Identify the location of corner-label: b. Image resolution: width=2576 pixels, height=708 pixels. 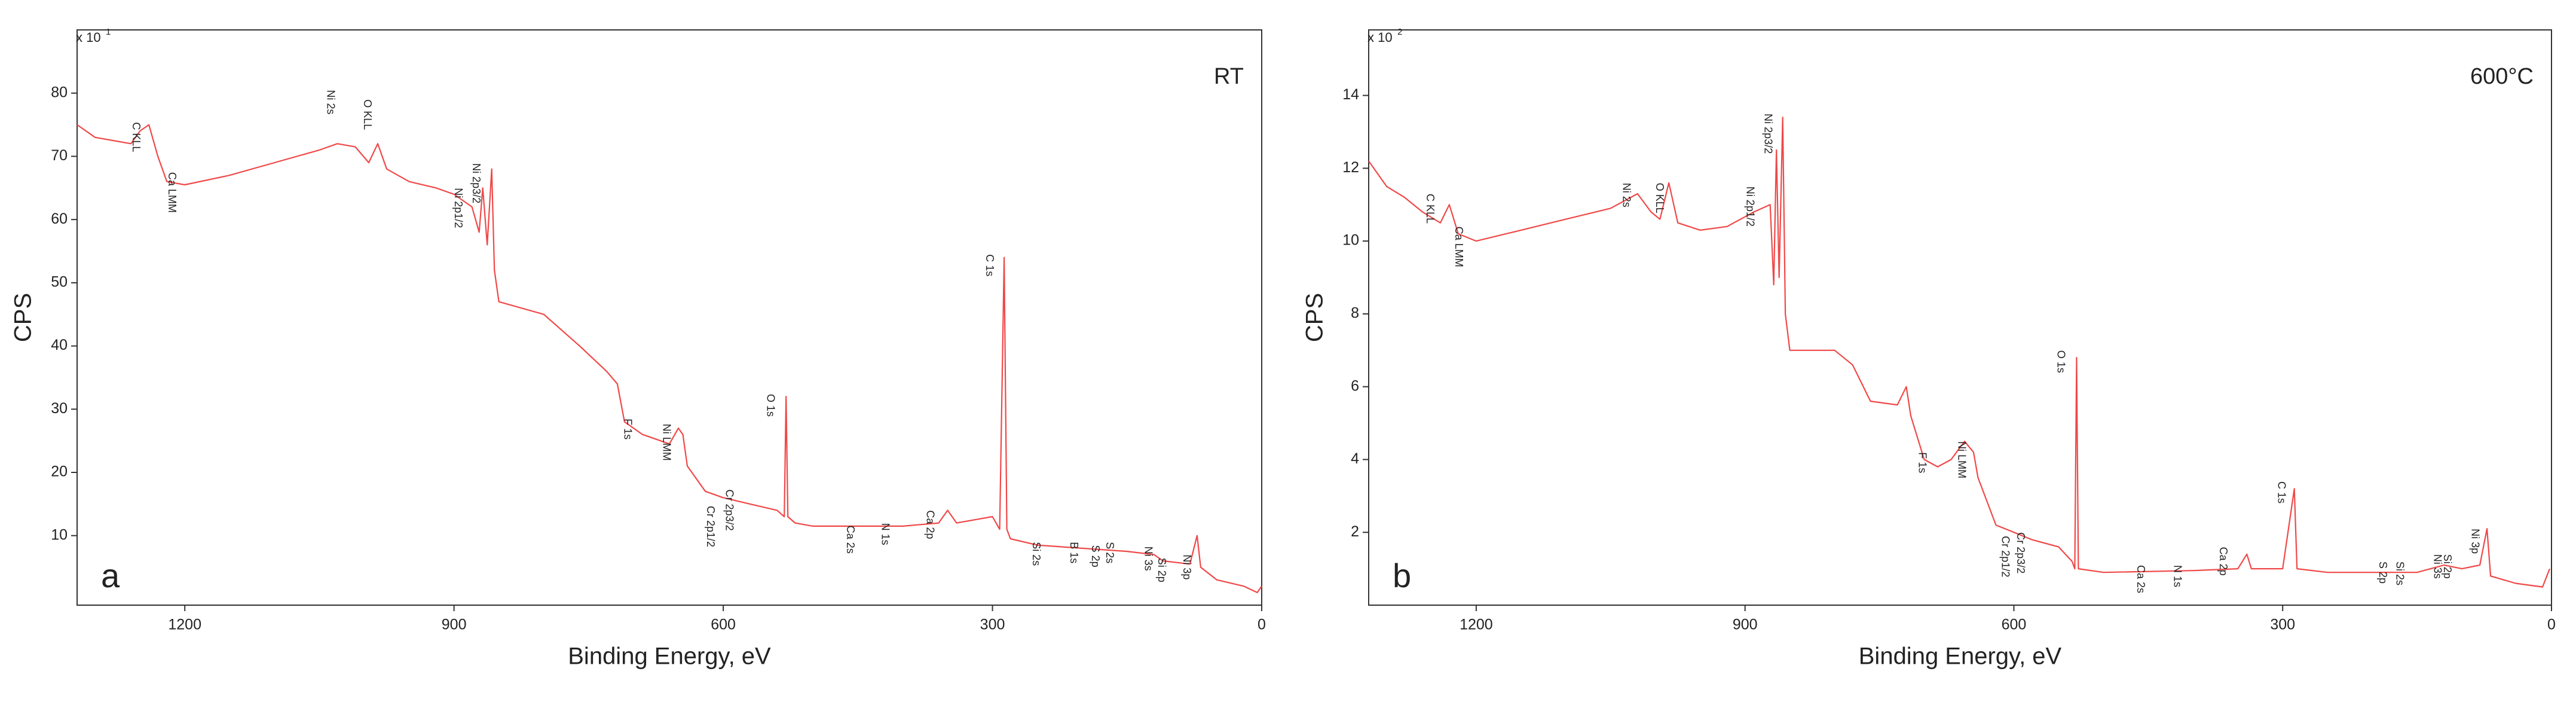
(1402, 575).